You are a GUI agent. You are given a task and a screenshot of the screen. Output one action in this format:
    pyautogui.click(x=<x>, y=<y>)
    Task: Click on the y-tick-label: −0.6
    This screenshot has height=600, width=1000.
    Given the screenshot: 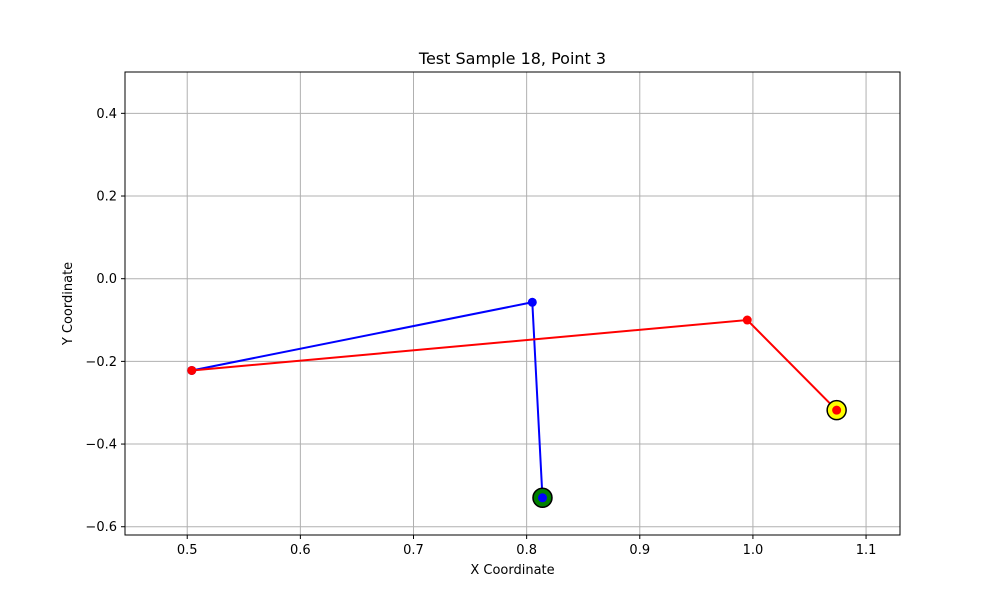 What is the action you would take?
    pyautogui.click(x=101, y=527)
    